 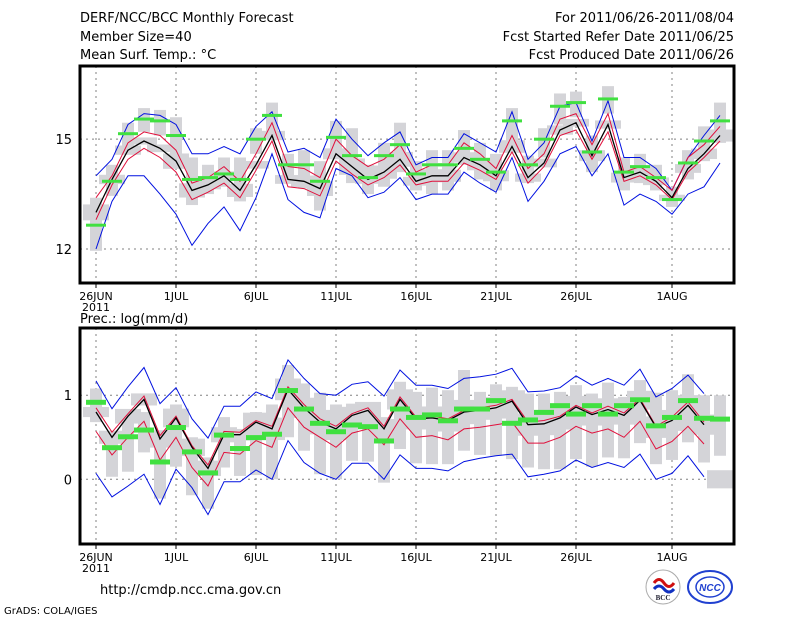 What do you see at coordinates (191, 590) in the screenshot?
I see `source-url: http://cmdp.ncc.cma.gov.cn` at bounding box center [191, 590].